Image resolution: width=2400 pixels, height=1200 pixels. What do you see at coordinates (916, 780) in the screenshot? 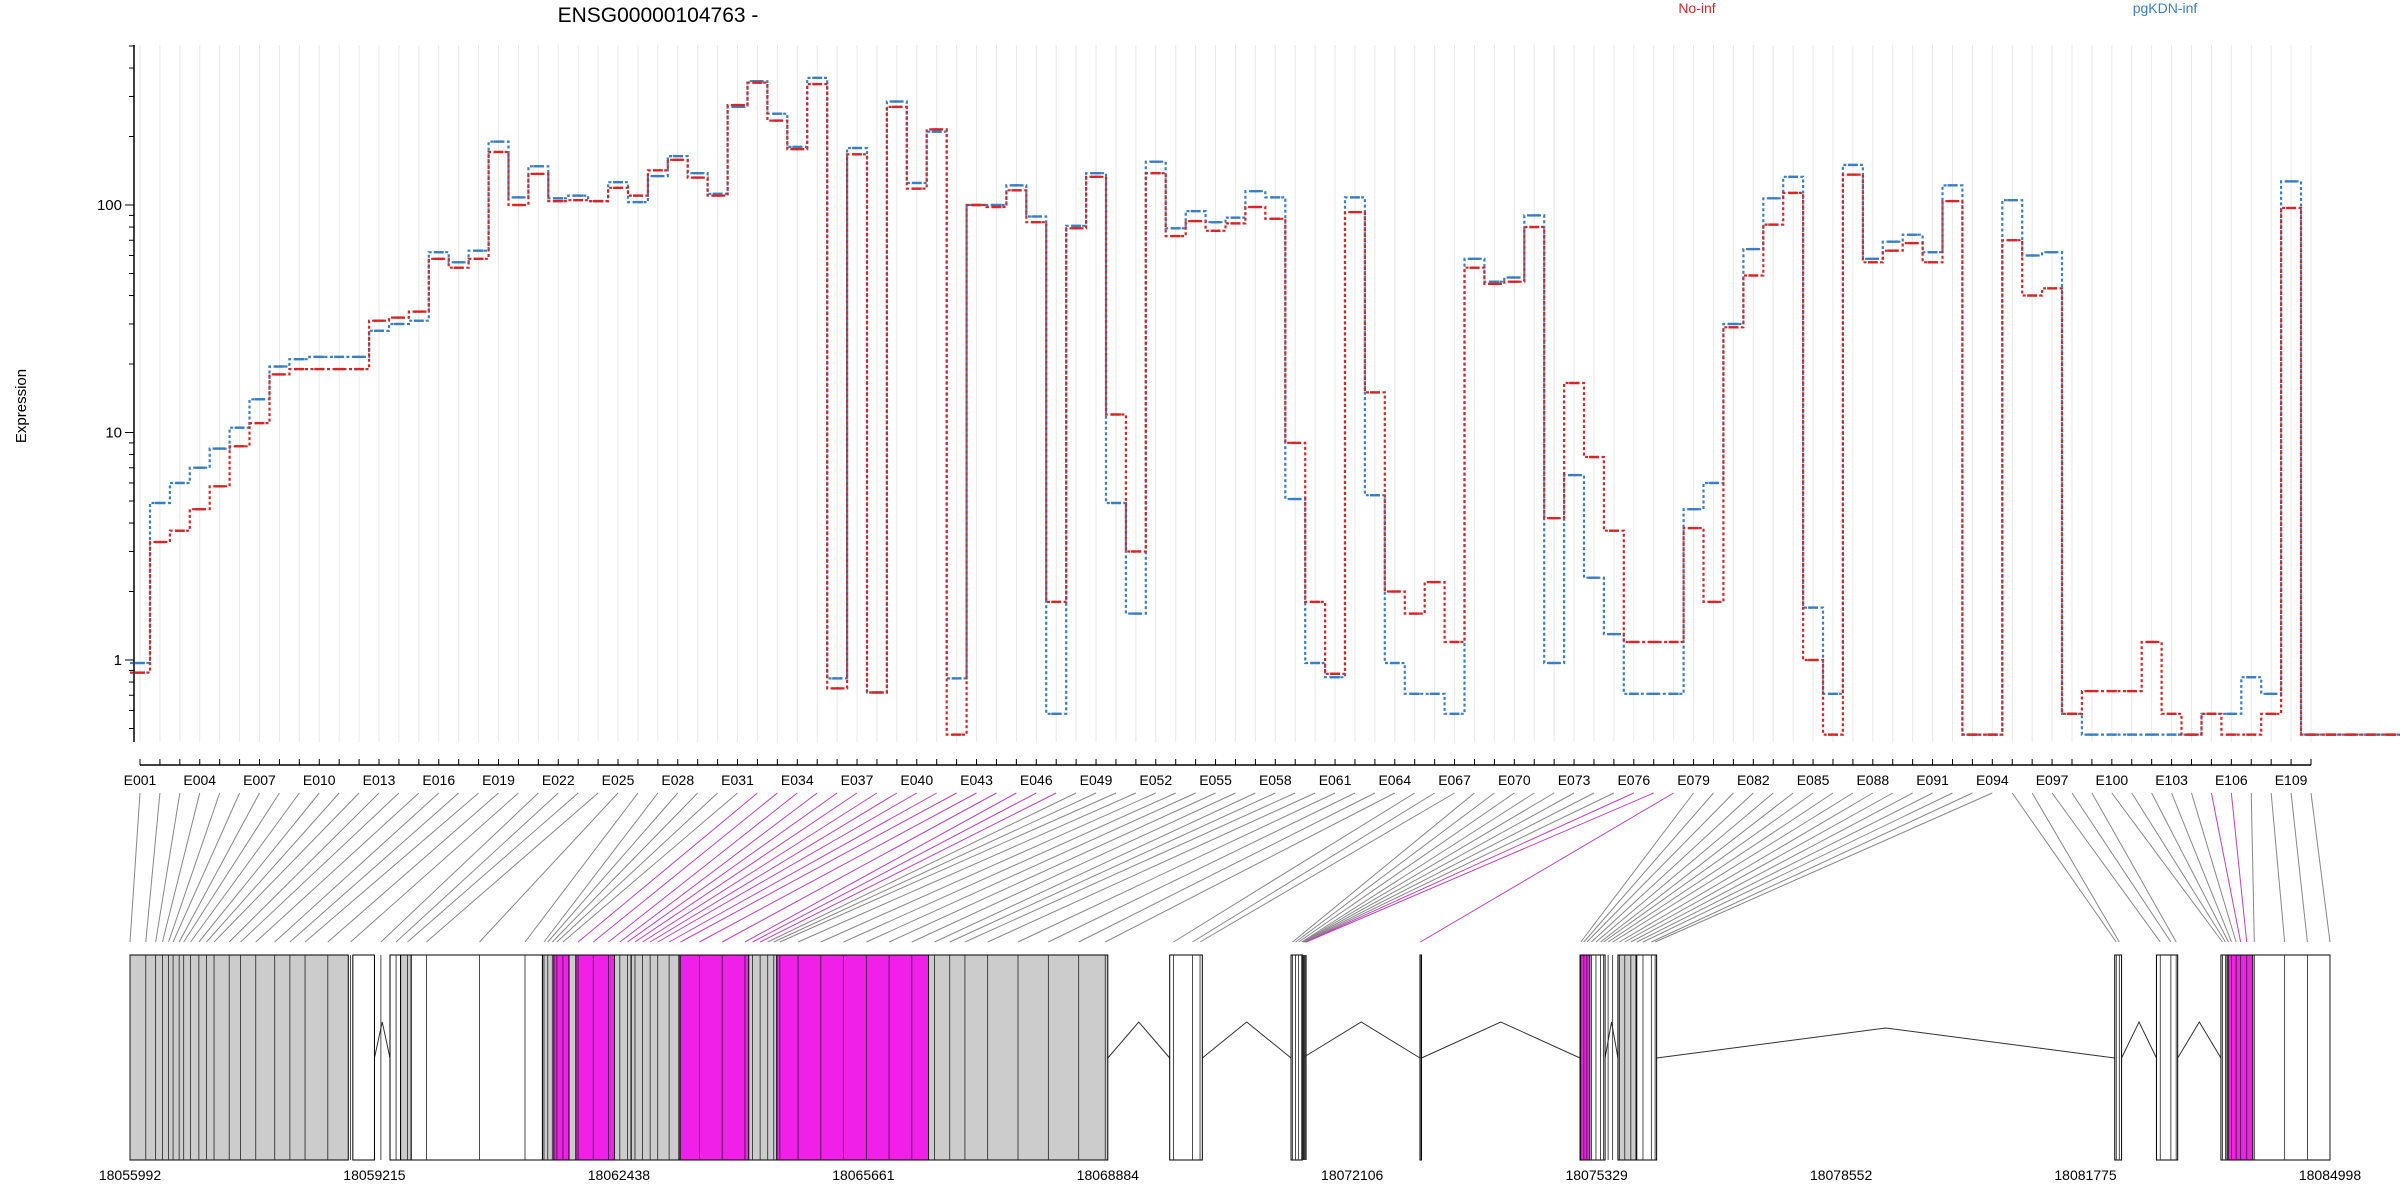
I see `x-tick-label: E040` at bounding box center [916, 780].